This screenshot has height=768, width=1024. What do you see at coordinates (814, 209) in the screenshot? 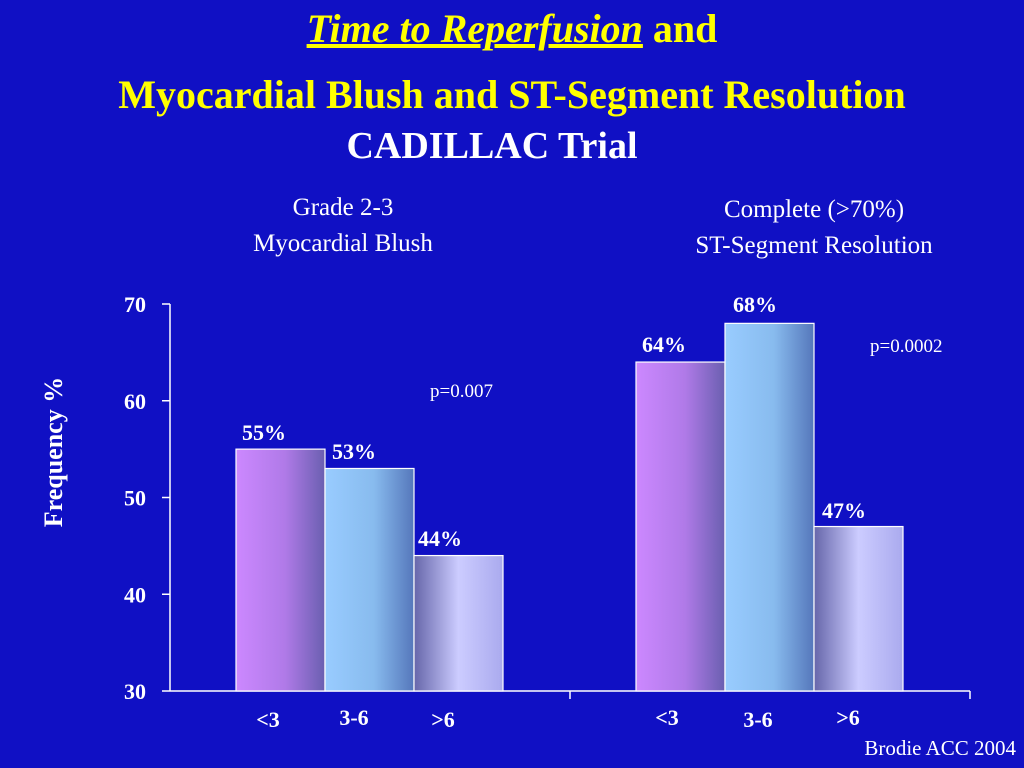
I see `group-label-st-line1: Complete (>70%)` at bounding box center [814, 209].